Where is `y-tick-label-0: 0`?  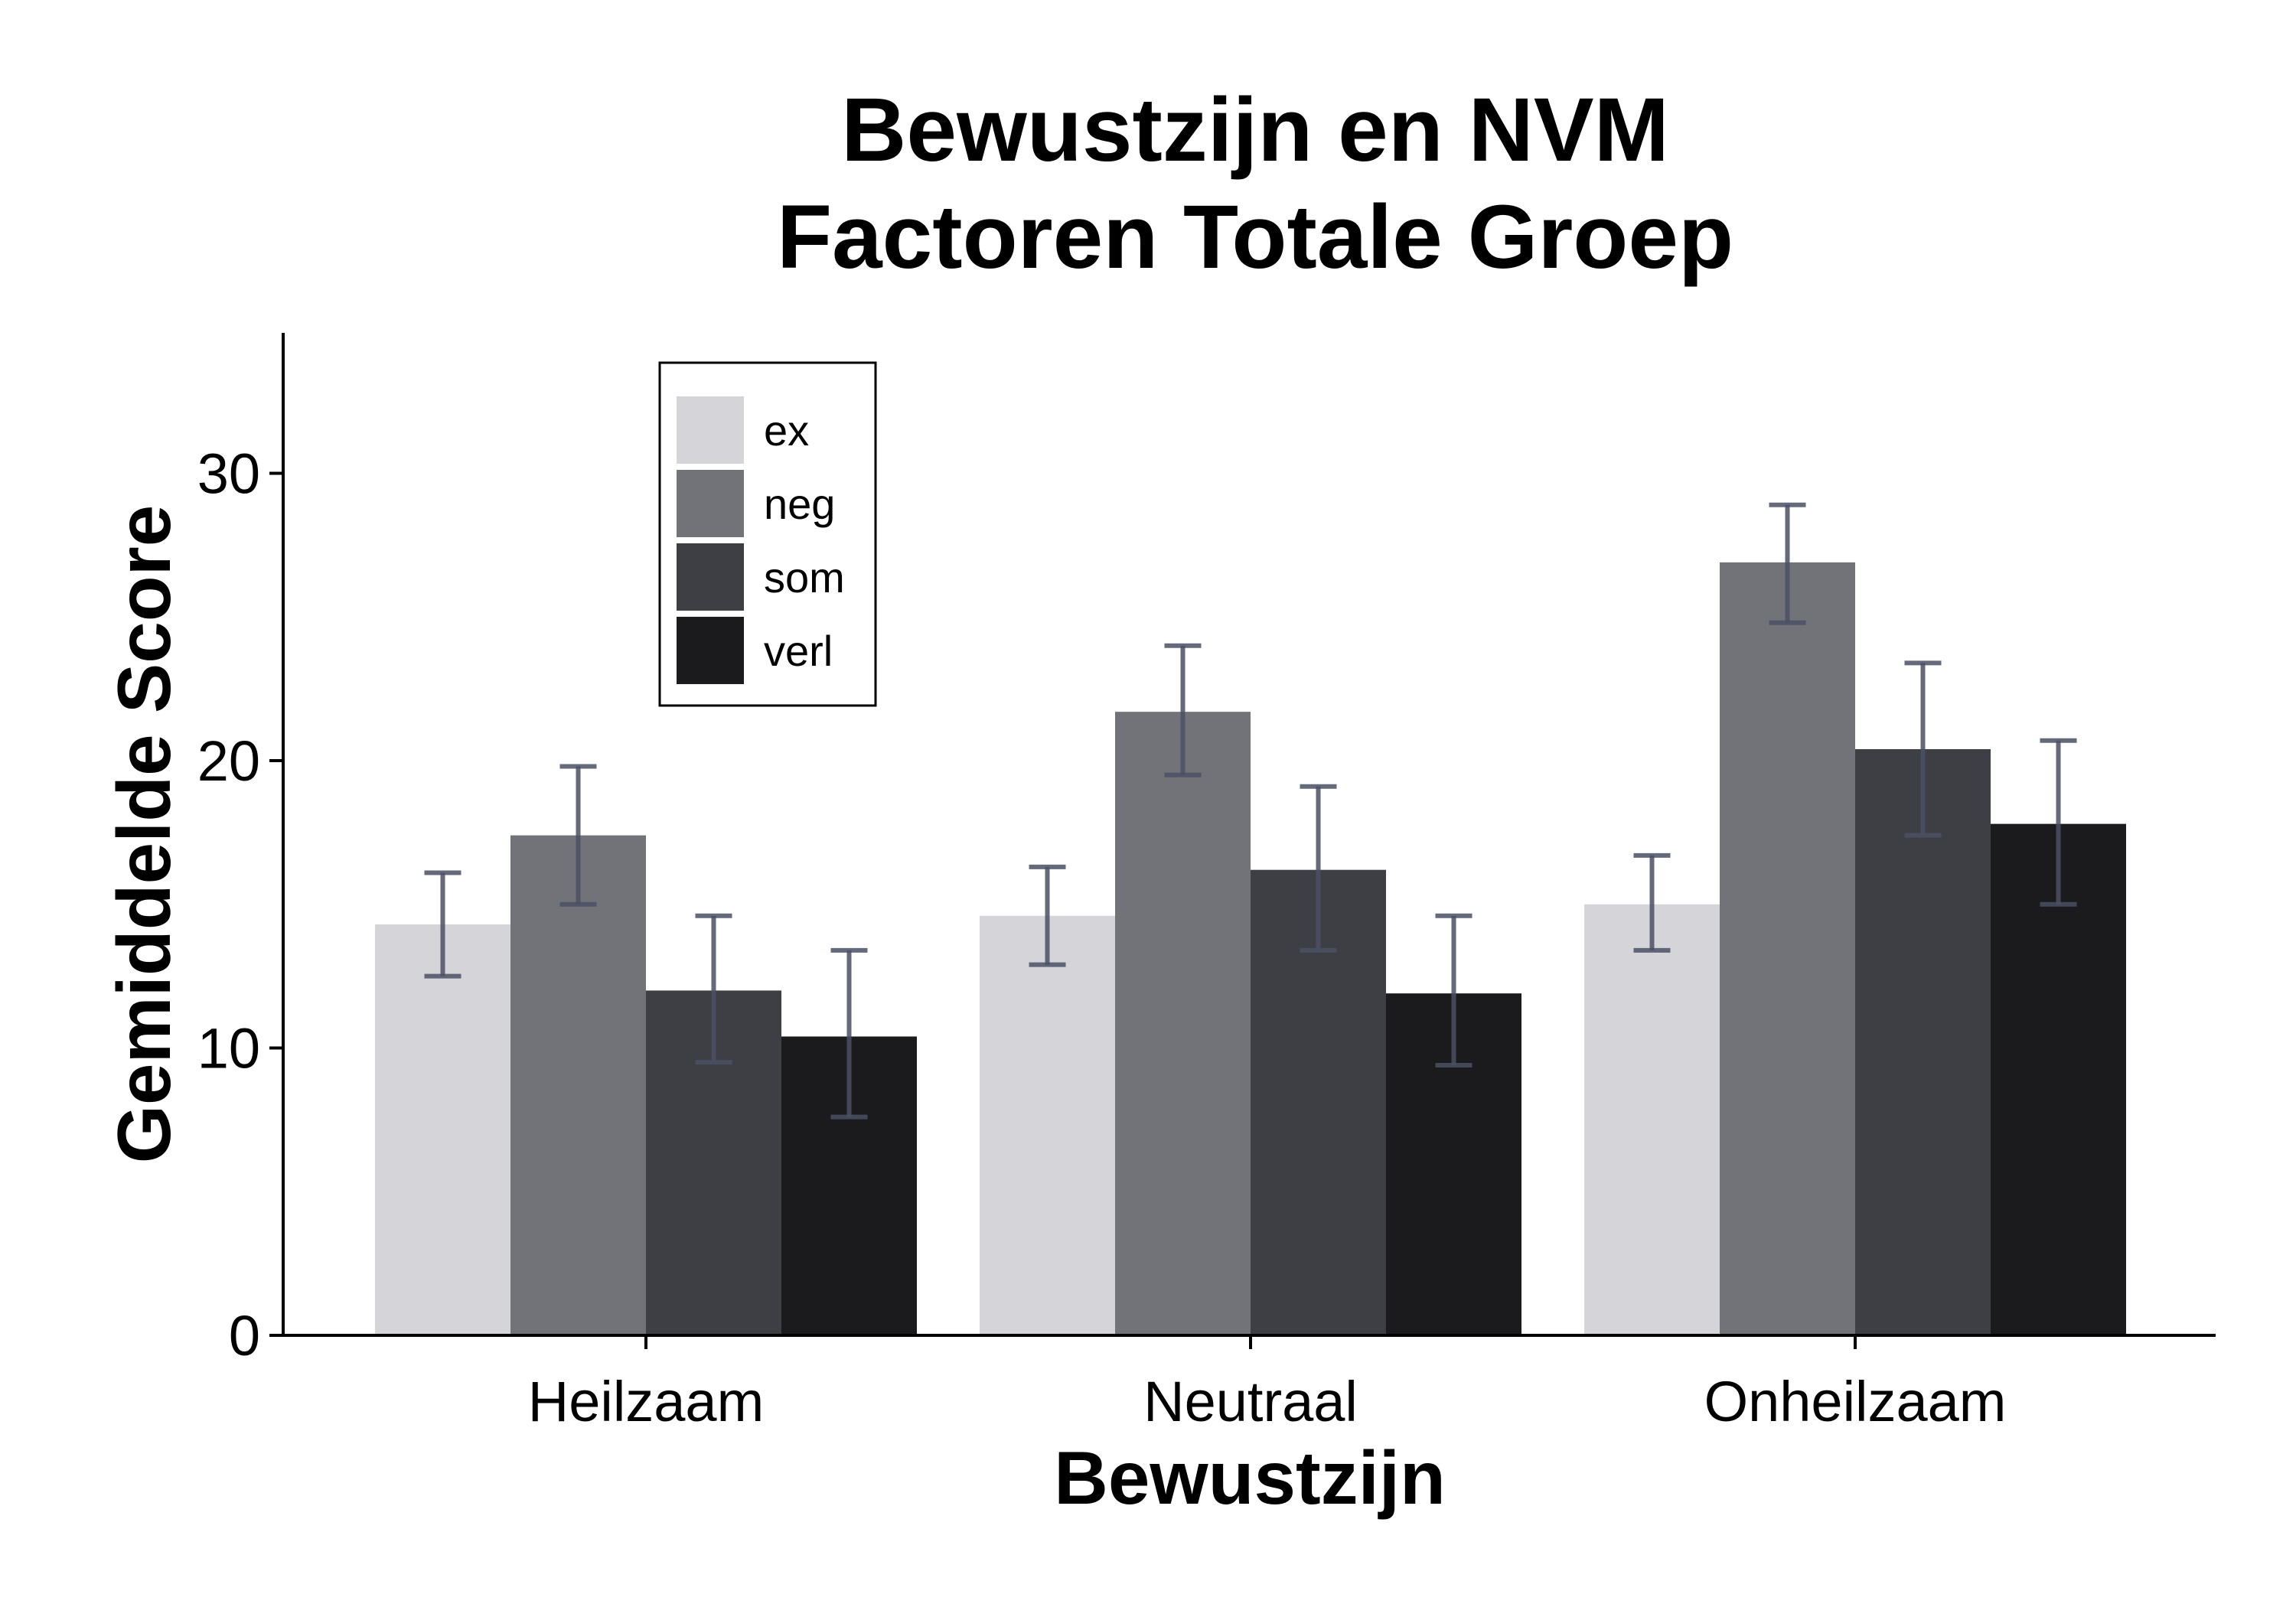 y-tick-label-0: 0 is located at coordinates (244, 1335).